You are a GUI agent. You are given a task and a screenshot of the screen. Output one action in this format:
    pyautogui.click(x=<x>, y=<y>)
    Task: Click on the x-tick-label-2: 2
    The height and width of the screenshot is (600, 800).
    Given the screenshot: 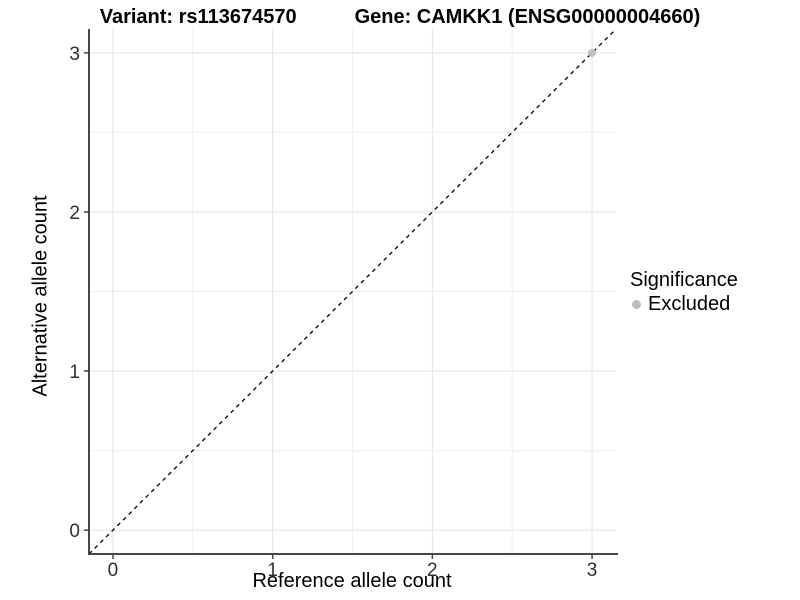 What is the action you would take?
    pyautogui.click(x=432, y=570)
    